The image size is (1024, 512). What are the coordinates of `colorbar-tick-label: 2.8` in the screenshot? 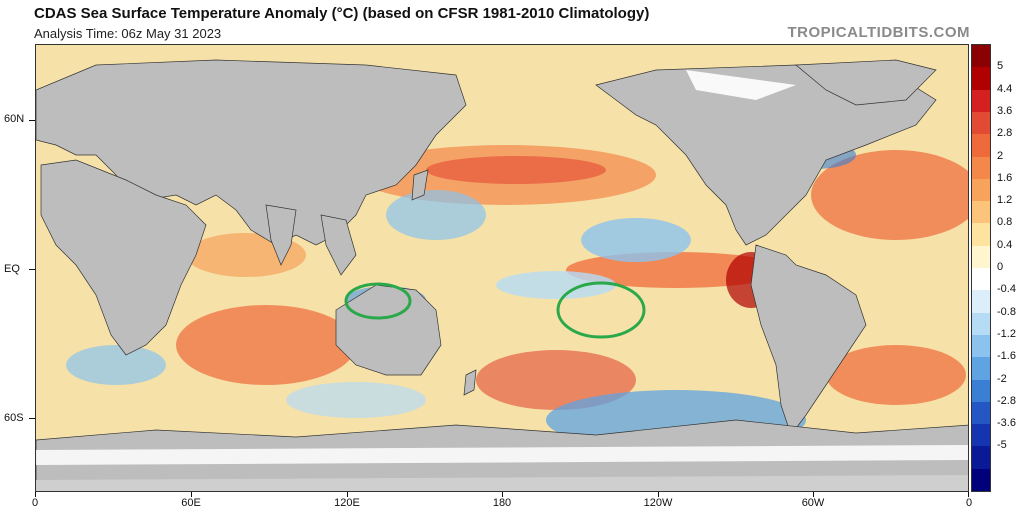 It's located at (1005, 133).